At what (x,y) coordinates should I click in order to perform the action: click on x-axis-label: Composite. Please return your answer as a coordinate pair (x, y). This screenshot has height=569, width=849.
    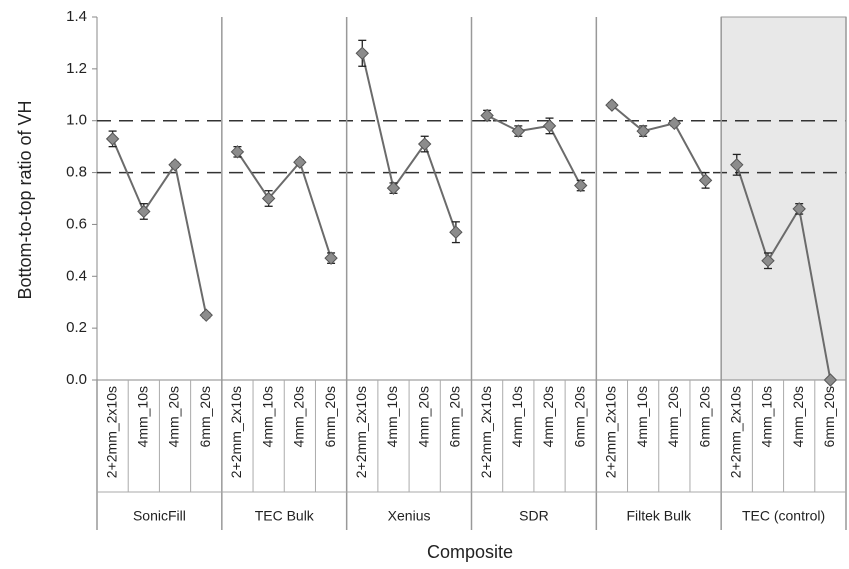
    Looking at the image, I should click on (470, 552).